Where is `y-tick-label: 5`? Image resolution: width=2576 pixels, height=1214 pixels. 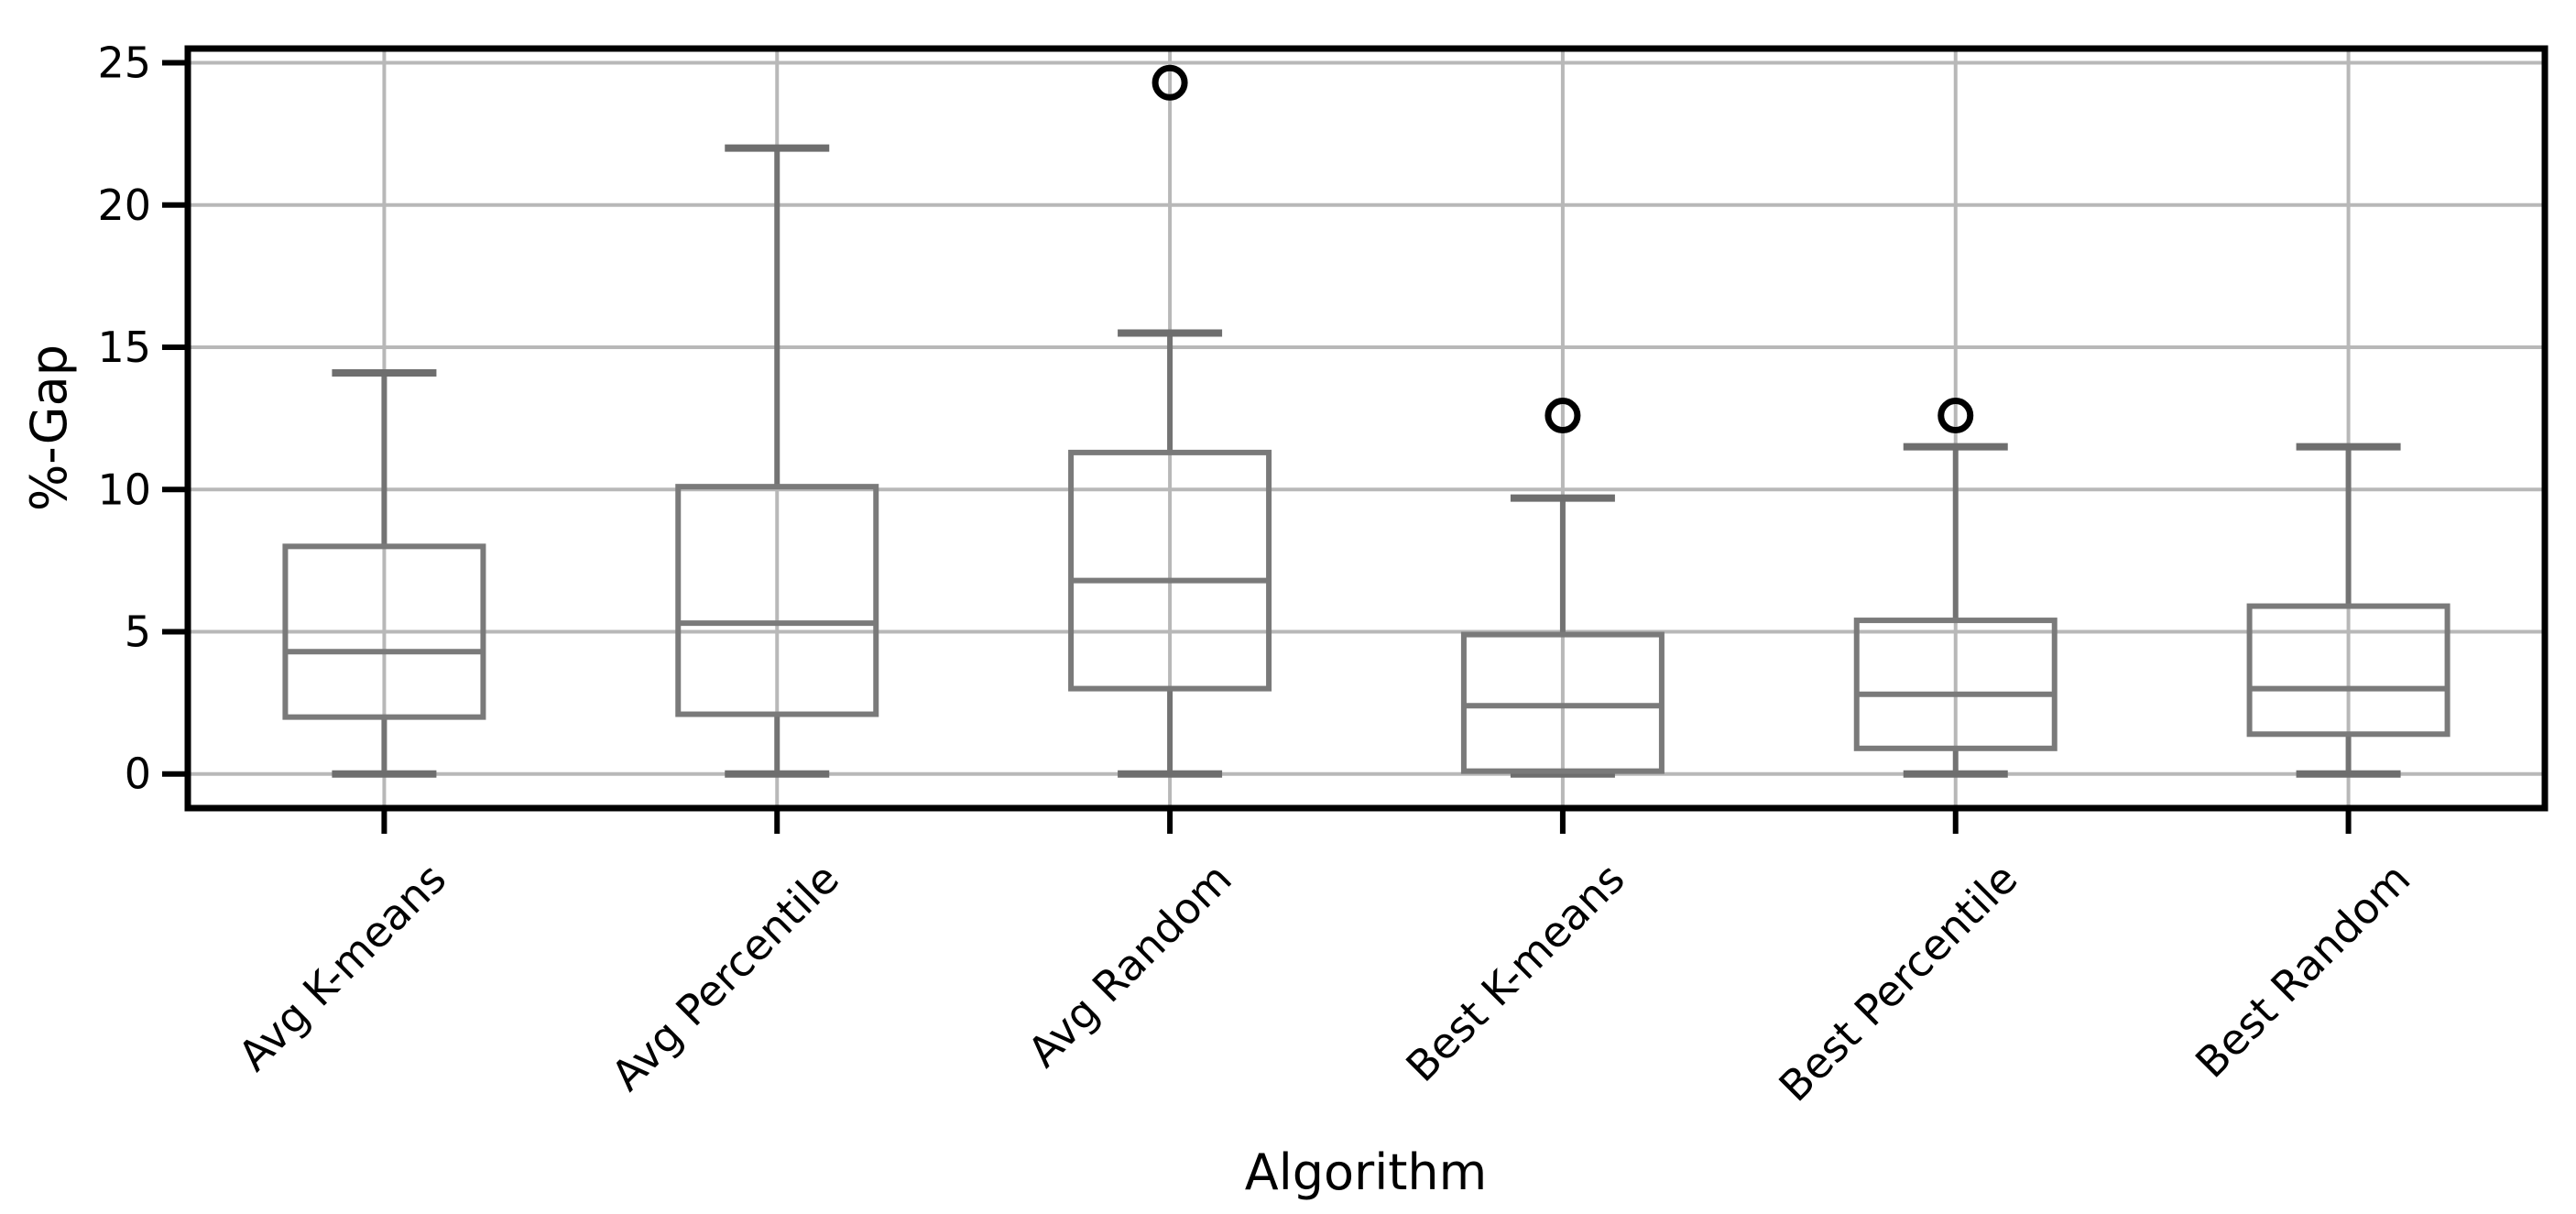
y-tick-label: 5 is located at coordinates (138, 632).